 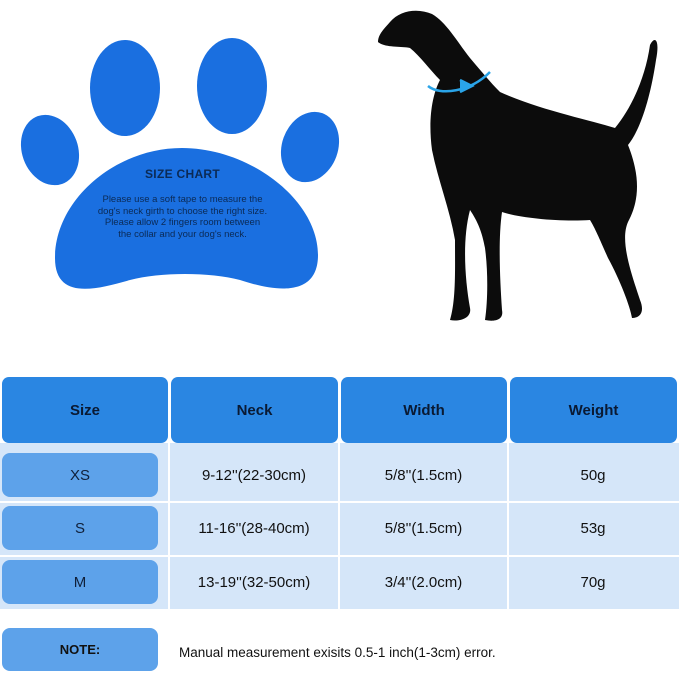 I want to click on row-width: 3/4''(2.0cm), so click(x=423, y=582).